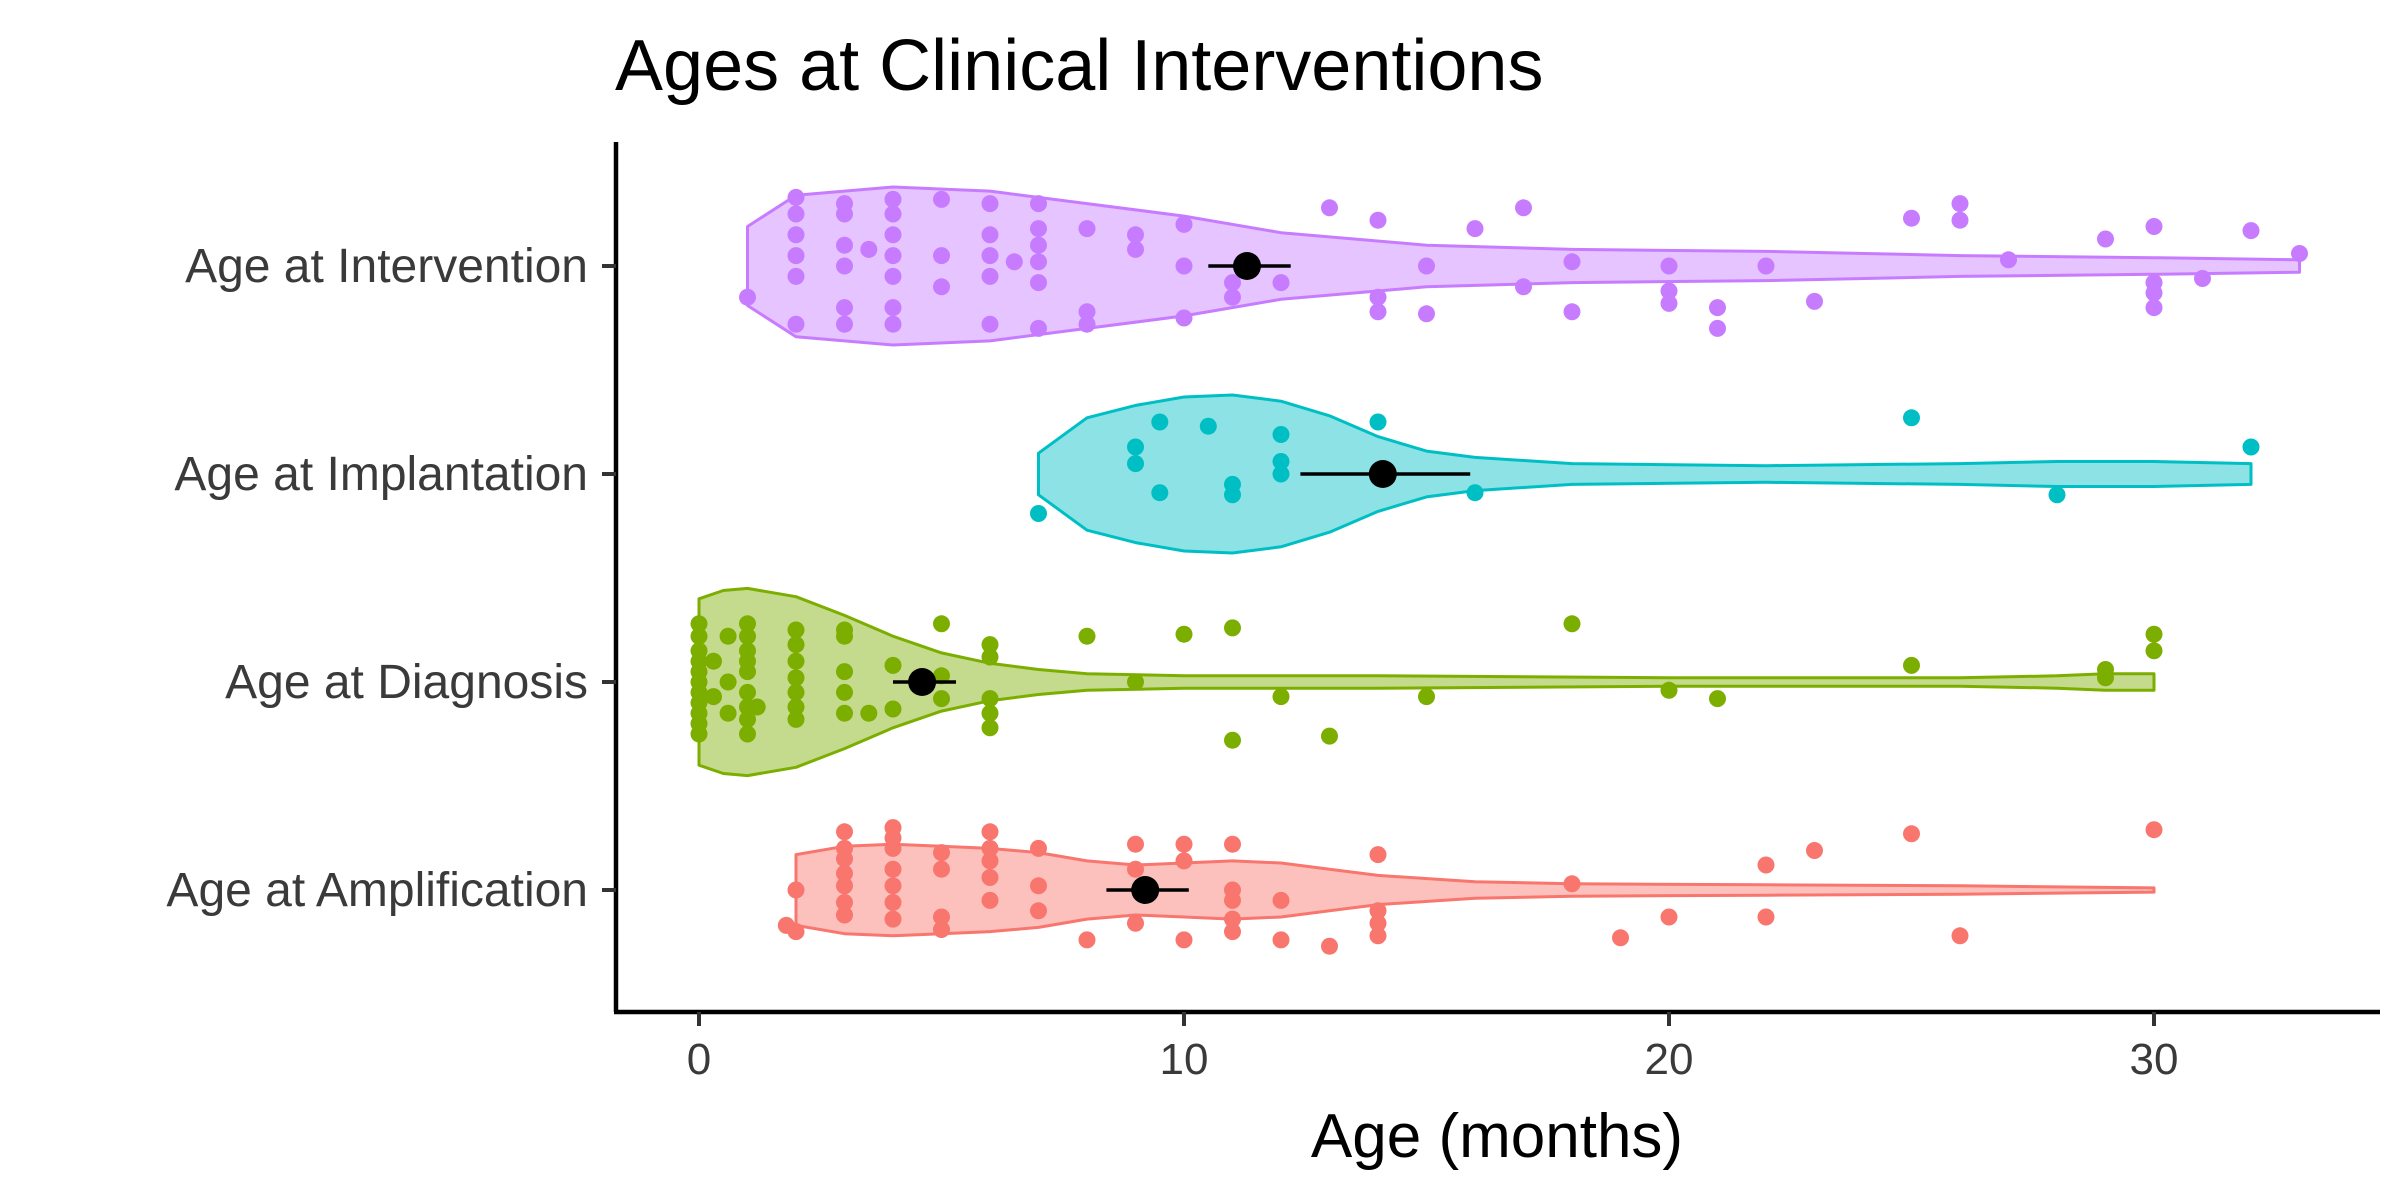 Image resolution: width=2400 pixels, height=1200 pixels. What do you see at coordinates (1475, 890) in the screenshot?
I see `violin-shape` at bounding box center [1475, 890].